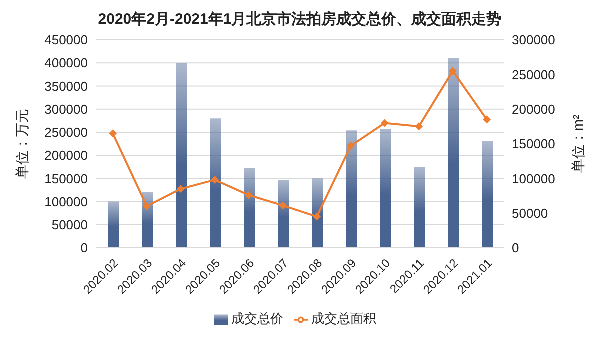  What do you see at coordinates (66, 40) in the screenshot?
I see `y-tick-label: 450000` at bounding box center [66, 40].